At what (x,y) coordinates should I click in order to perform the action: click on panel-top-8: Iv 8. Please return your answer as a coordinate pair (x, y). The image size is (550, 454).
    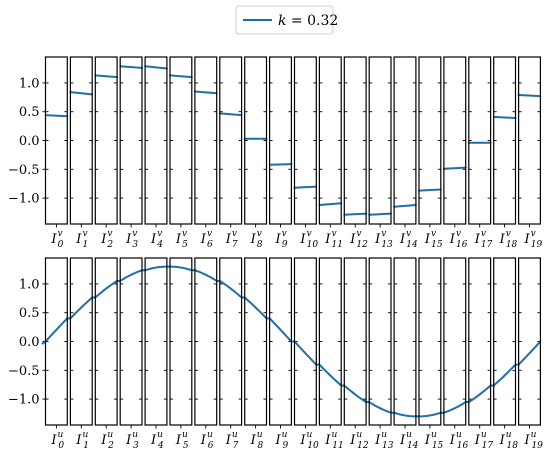
    Looking at the image, I should click on (255, 153).